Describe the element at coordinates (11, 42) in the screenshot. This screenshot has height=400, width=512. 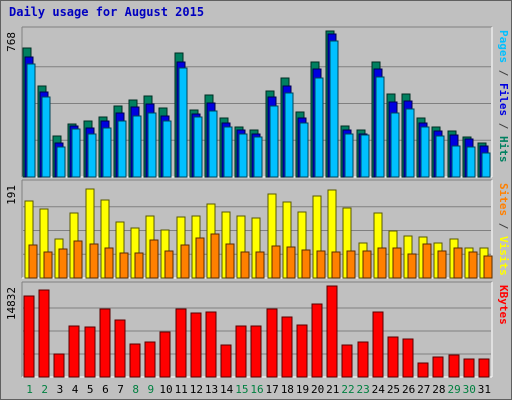
I see `y-max-label: 768` at that location.